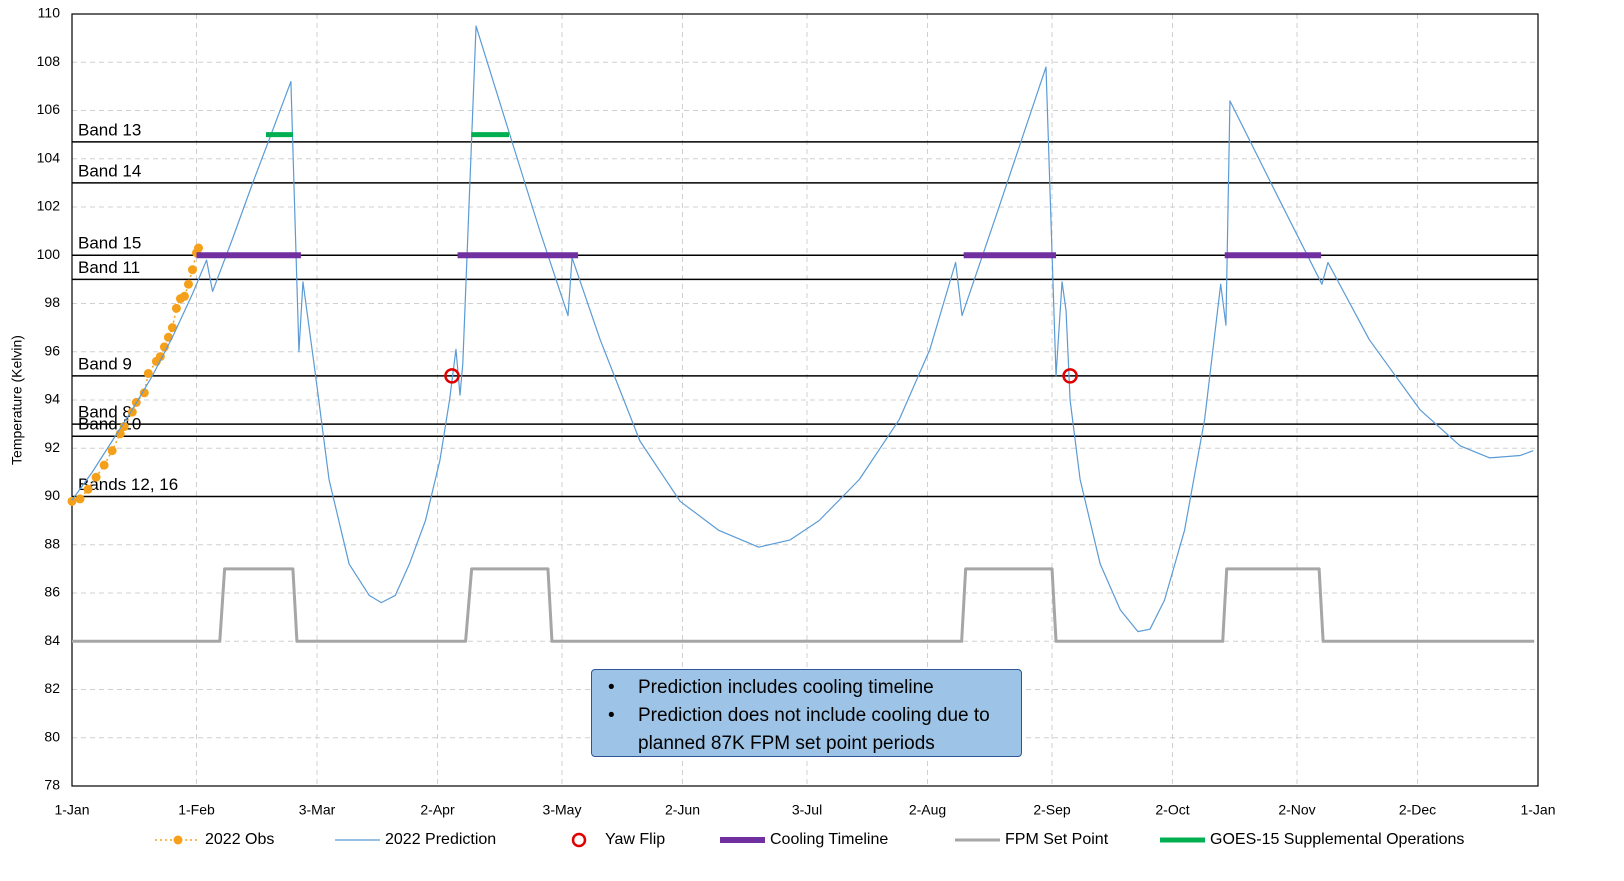 The image size is (1624, 881). What do you see at coordinates (49, 61) in the screenshot?
I see `y-tick-label: 108` at bounding box center [49, 61].